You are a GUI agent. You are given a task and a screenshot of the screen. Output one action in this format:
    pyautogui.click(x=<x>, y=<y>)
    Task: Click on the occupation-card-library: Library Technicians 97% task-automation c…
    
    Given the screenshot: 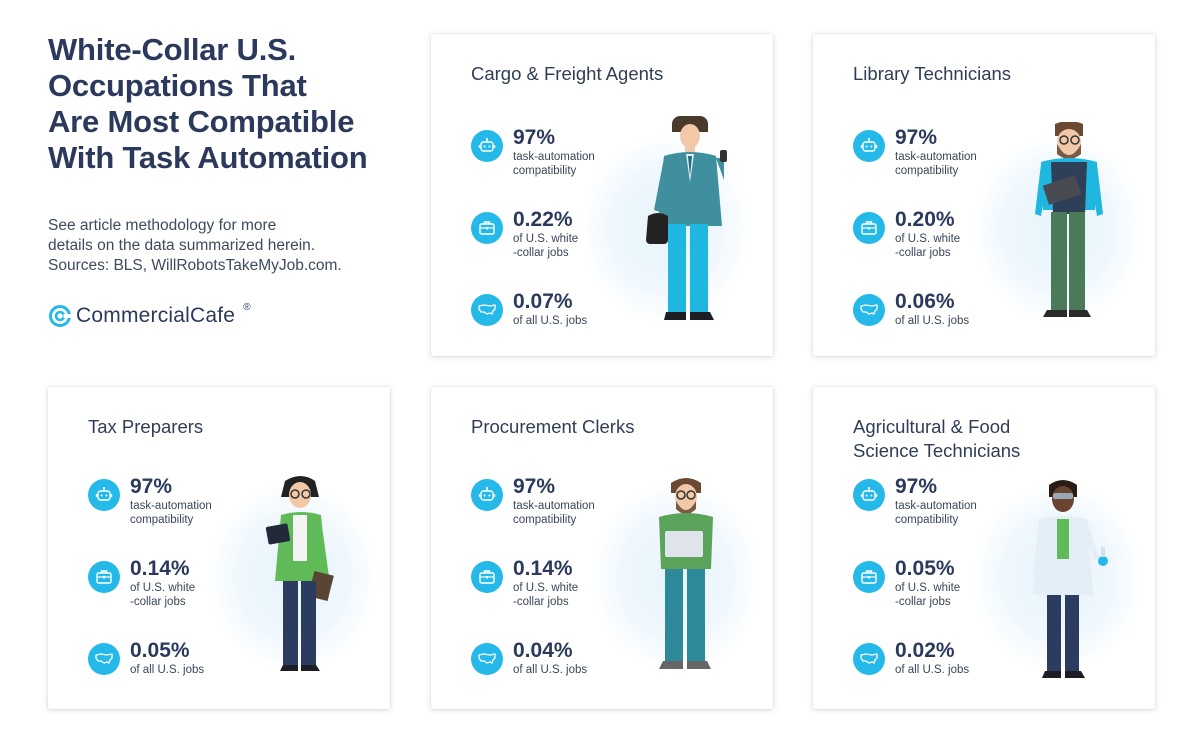 What is the action you would take?
    pyautogui.click(x=984, y=195)
    